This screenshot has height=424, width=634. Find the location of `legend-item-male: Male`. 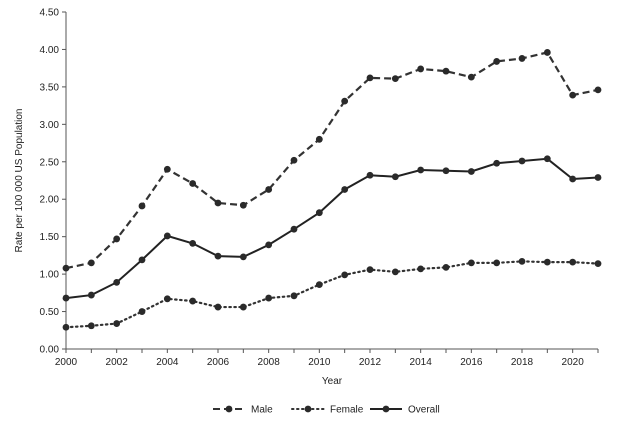

legend-item-male: Male is located at coordinates (243, 410).